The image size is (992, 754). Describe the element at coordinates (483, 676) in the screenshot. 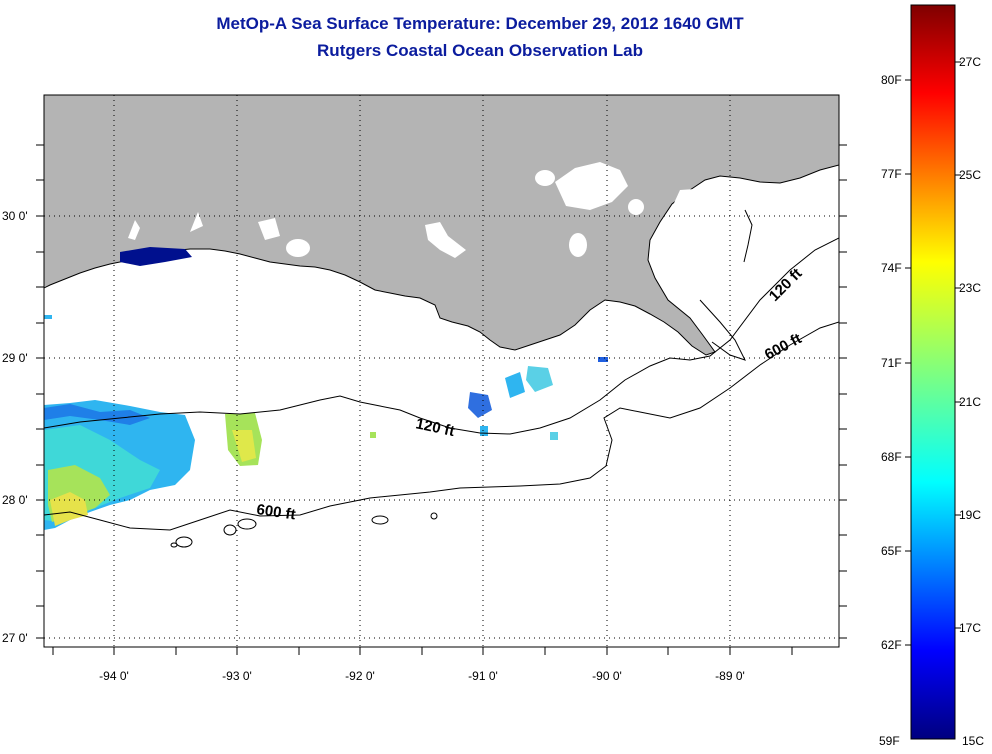

I see `lon-label-91: -91 0'` at that location.